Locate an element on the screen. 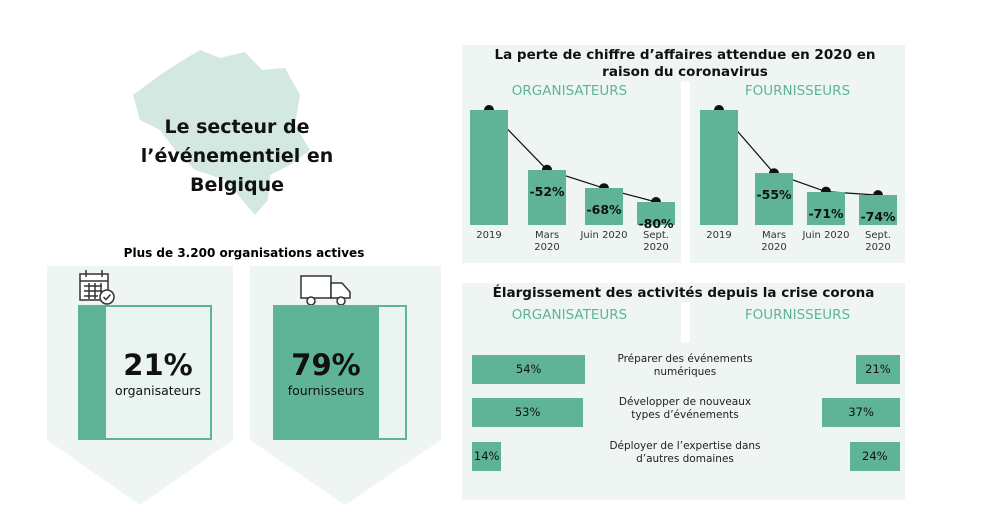 The width and height of the screenshot is (992, 530). value-label: -68% is located at coordinates (604, 210).